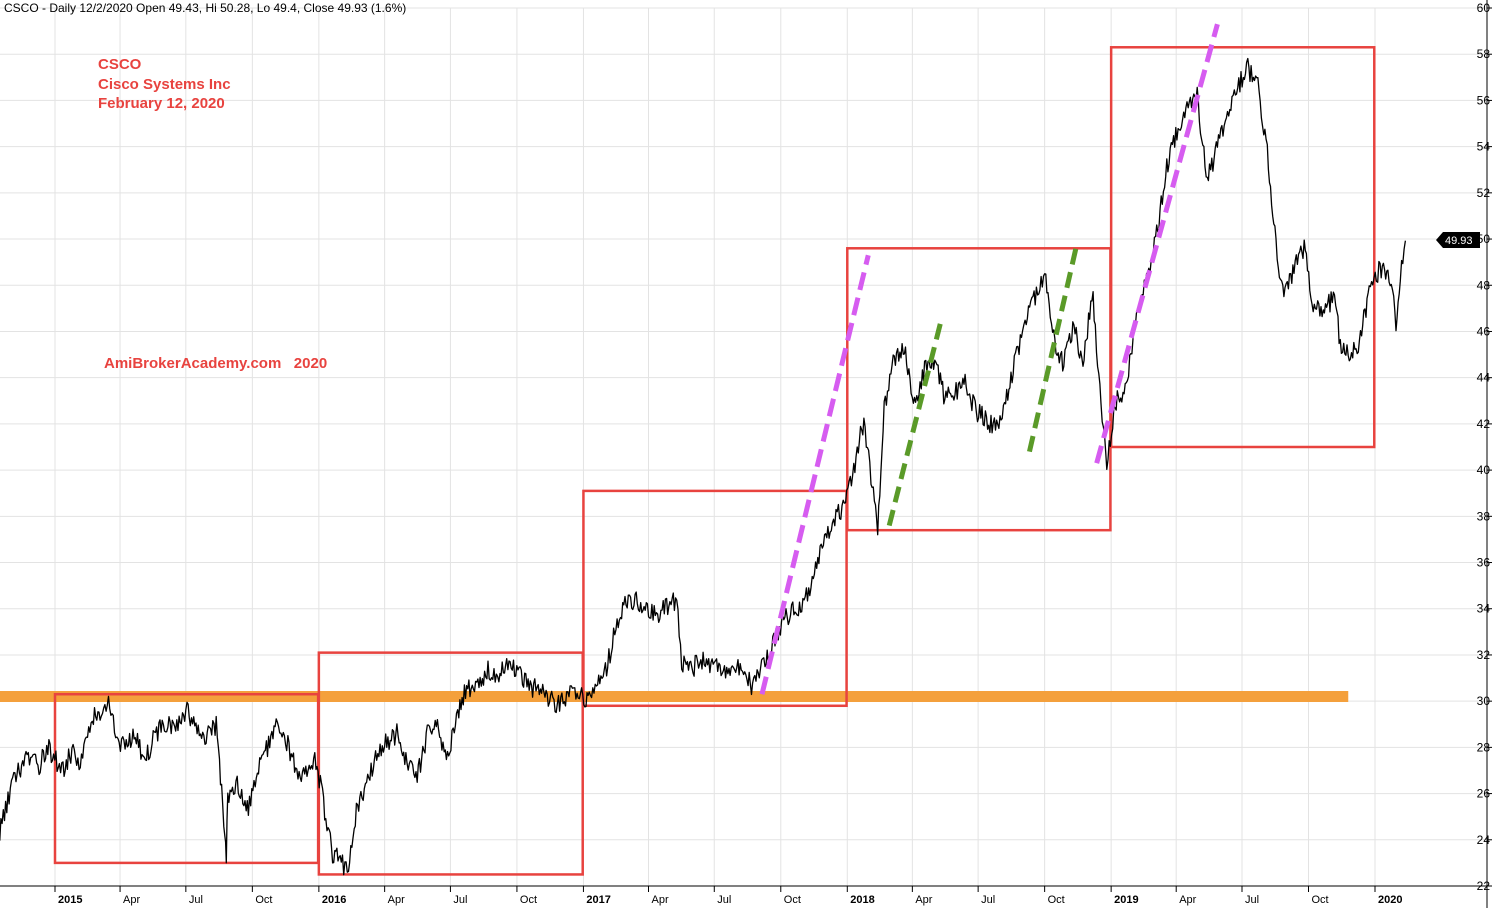 Image resolution: width=1493 pixels, height=908 pixels. I want to click on x-tick-label: 2018, so click(862, 900).